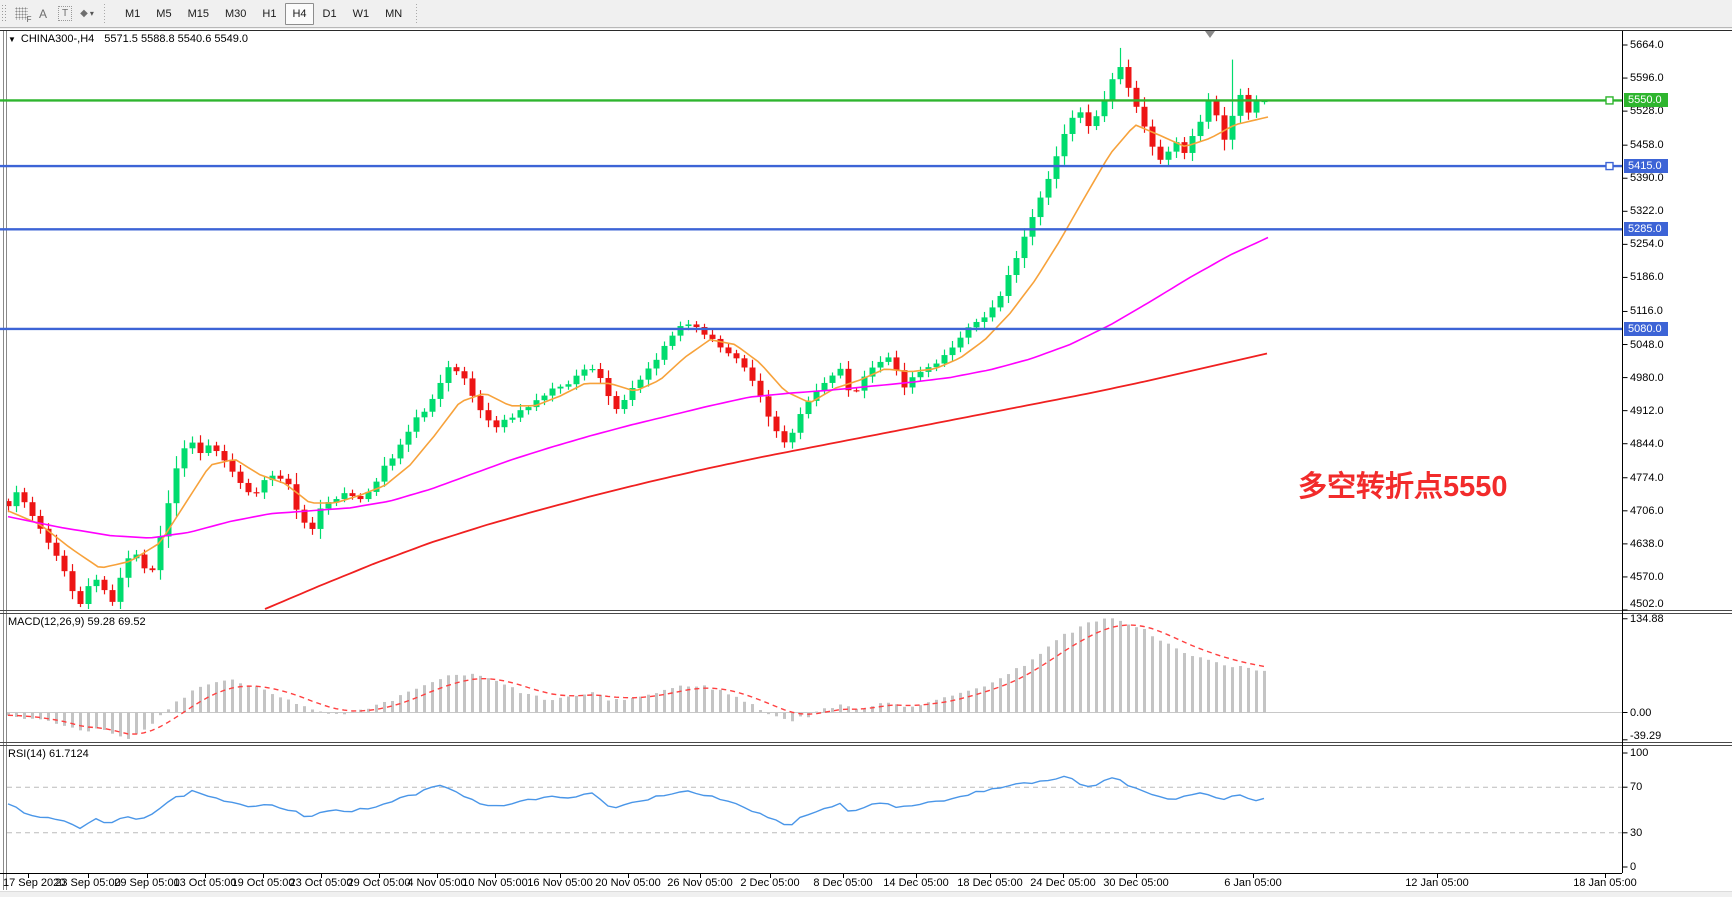 The image size is (1732, 897). I want to click on rsi-pane, so click(814, 804).